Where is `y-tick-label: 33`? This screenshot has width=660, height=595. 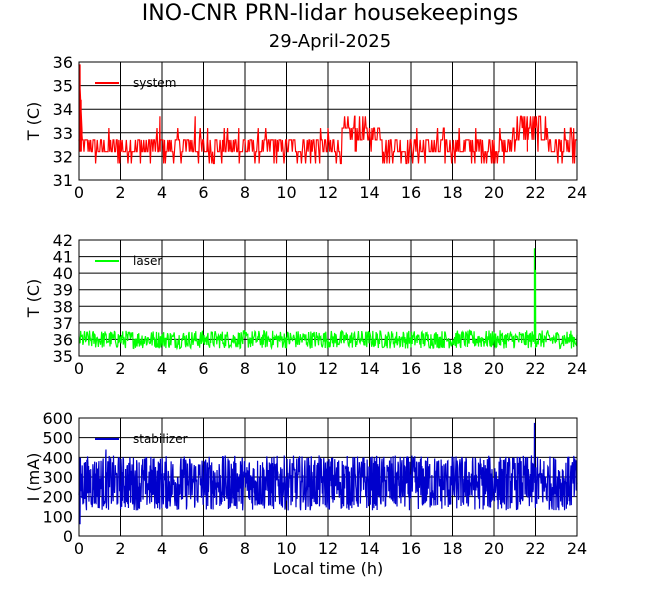 y-tick-label: 33 is located at coordinates (63, 133).